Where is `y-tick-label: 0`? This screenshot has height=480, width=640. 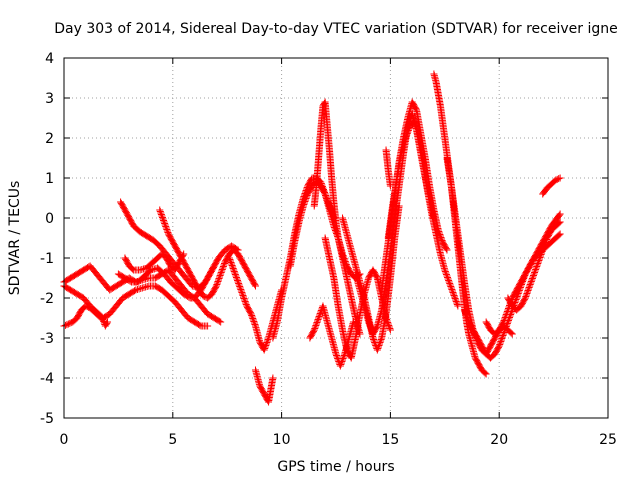
y-tick-label: 0 is located at coordinates (49, 219).